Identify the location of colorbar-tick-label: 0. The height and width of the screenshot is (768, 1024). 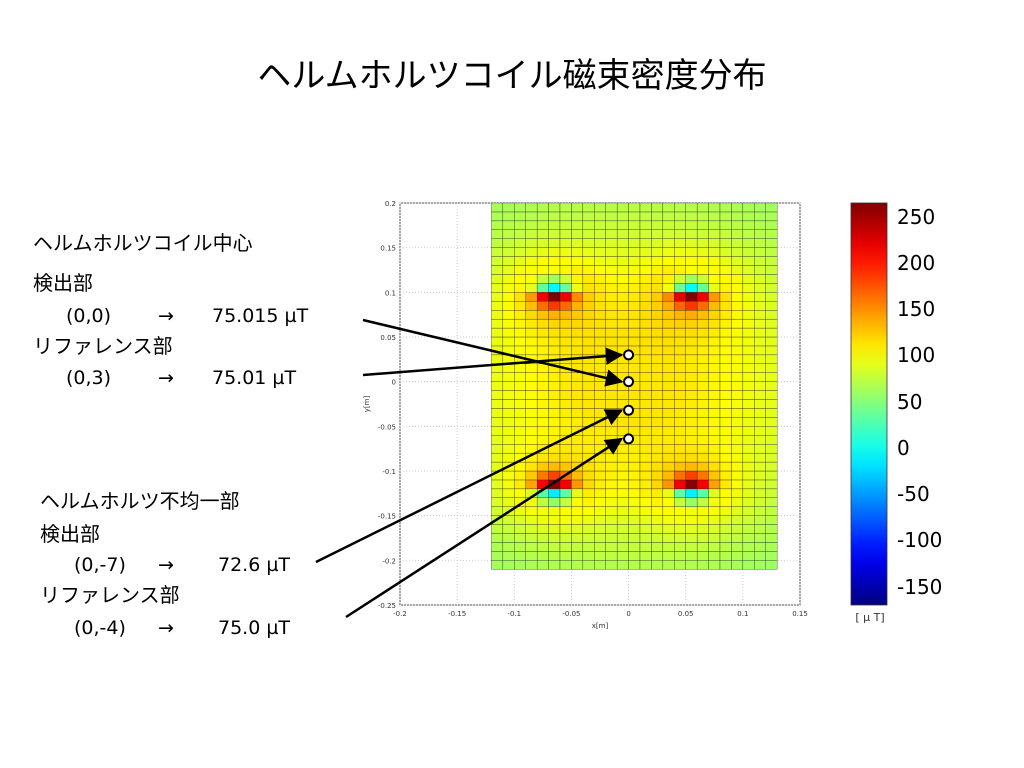
(903, 447).